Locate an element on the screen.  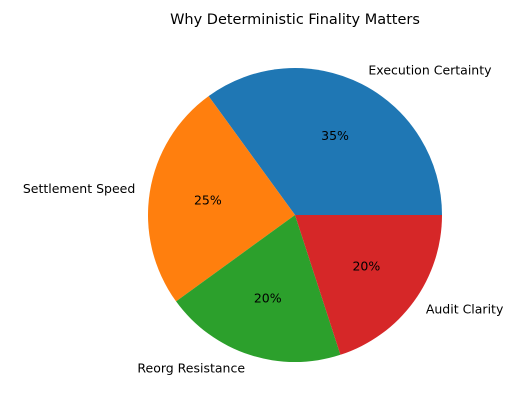
slice-label-4: Audit Clarity is located at coordinates (465, 309).